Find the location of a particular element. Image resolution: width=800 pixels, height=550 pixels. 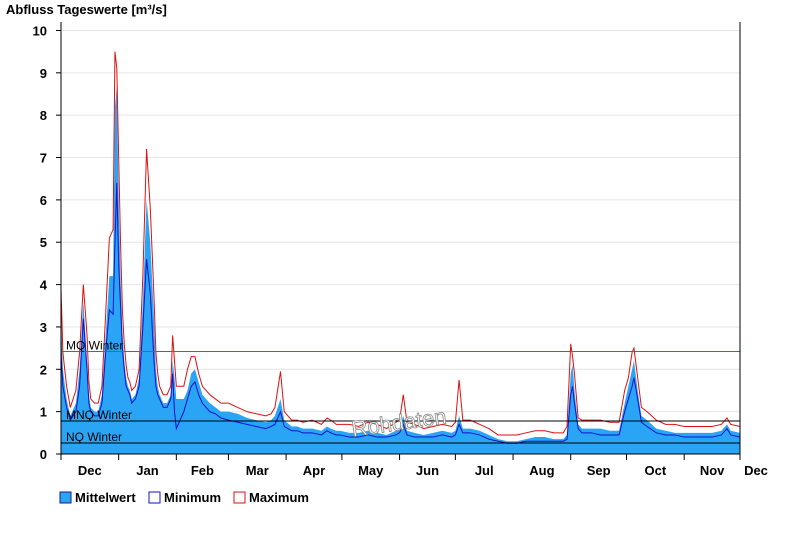

y-tick-label: 10 is located at coordinates (40, 30).